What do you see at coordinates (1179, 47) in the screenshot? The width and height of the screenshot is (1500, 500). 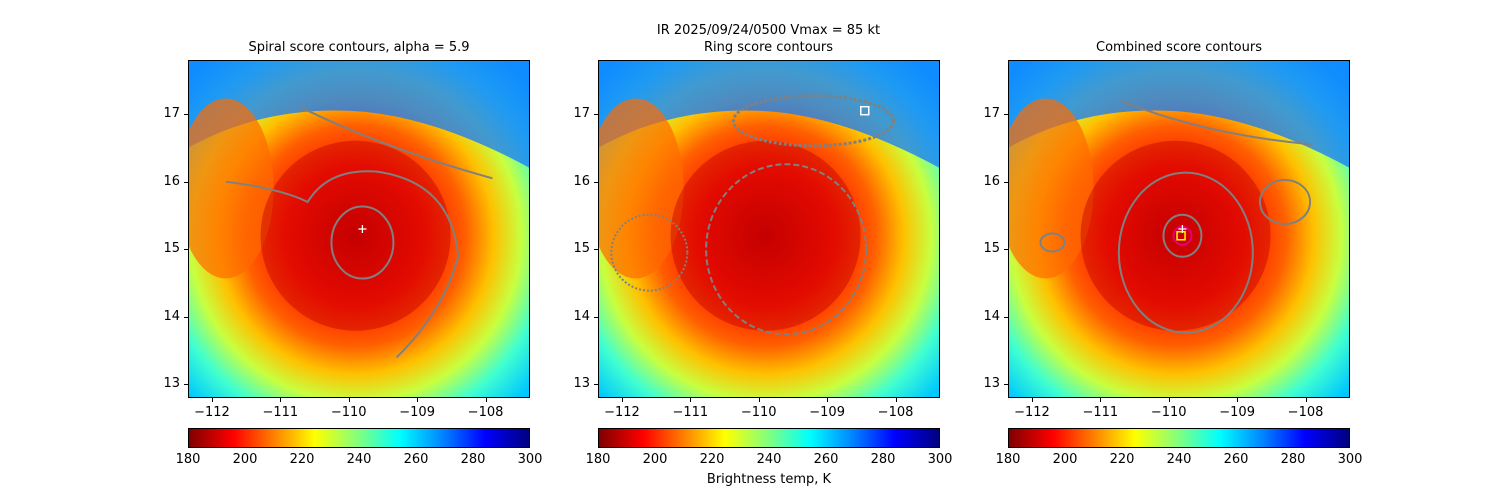 I see `combined-panel-title: Combined score contours` at bounding box center [1179, 47].